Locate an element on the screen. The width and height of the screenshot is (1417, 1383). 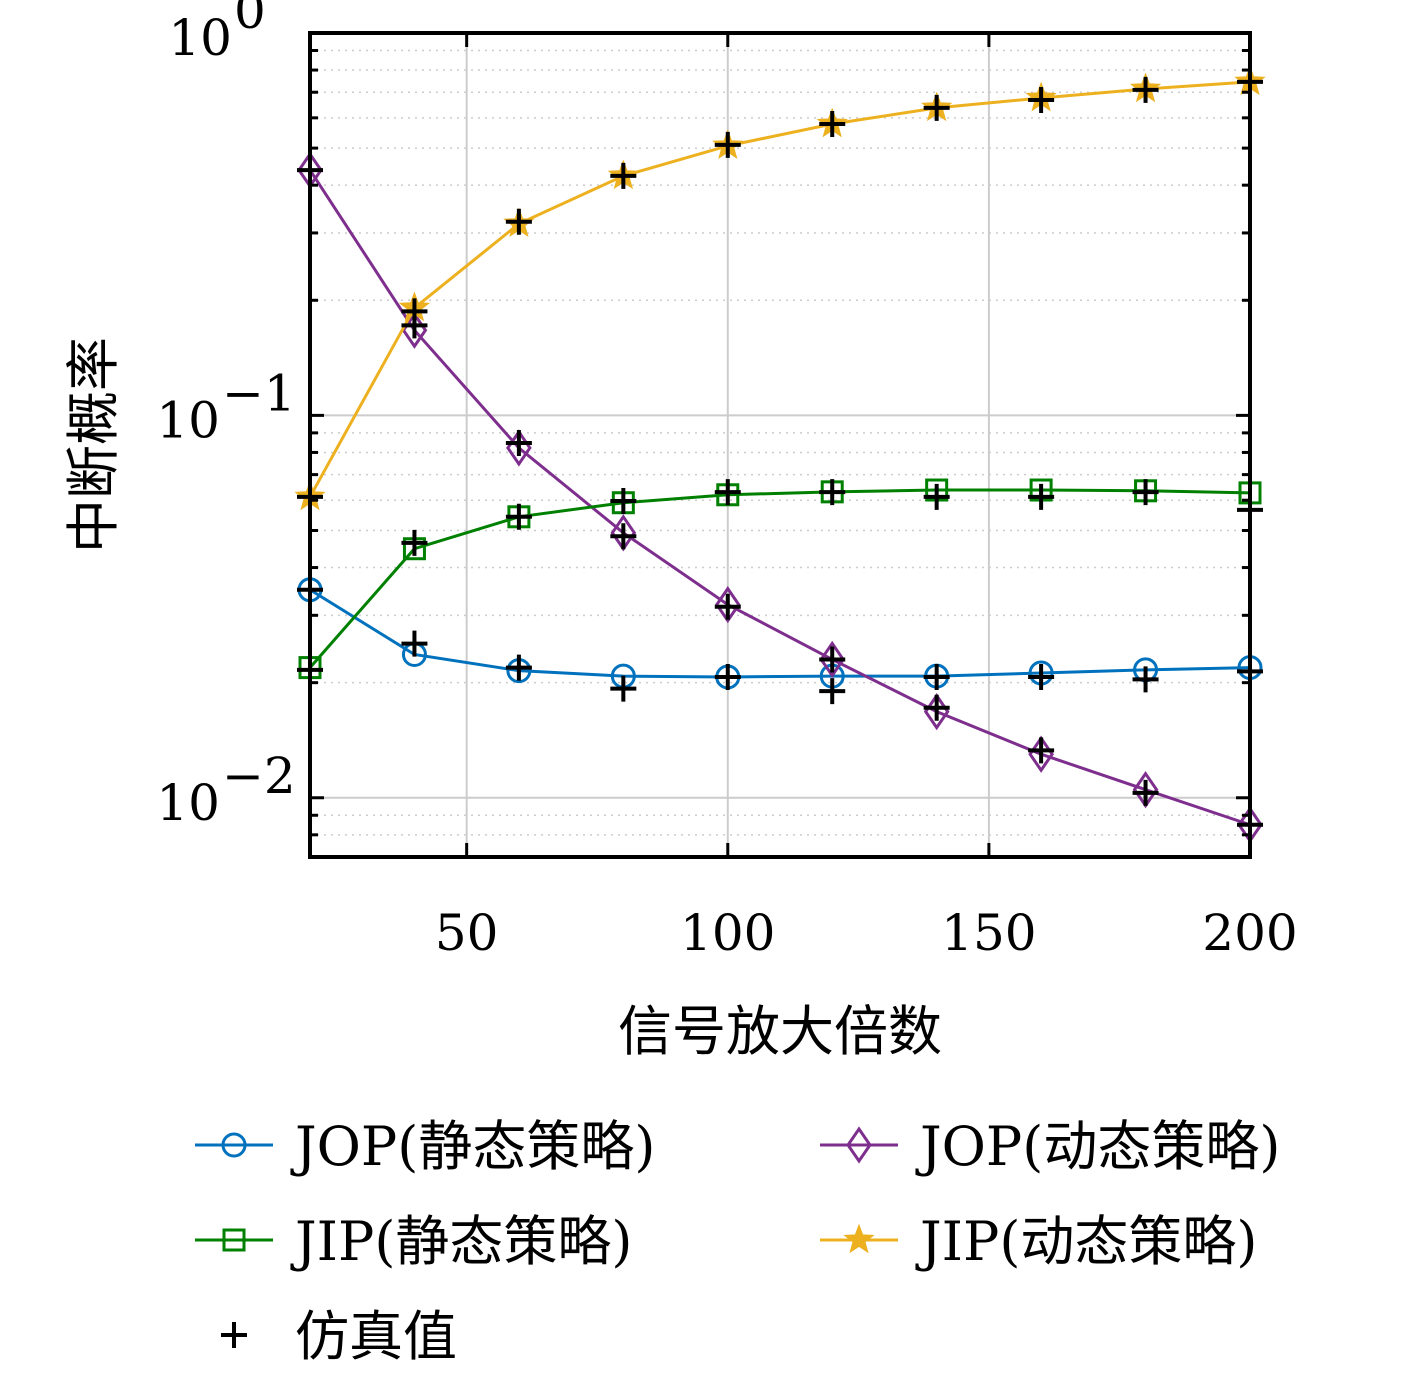
legend-item: 仿真值 is located at coordinates (339, 1336).